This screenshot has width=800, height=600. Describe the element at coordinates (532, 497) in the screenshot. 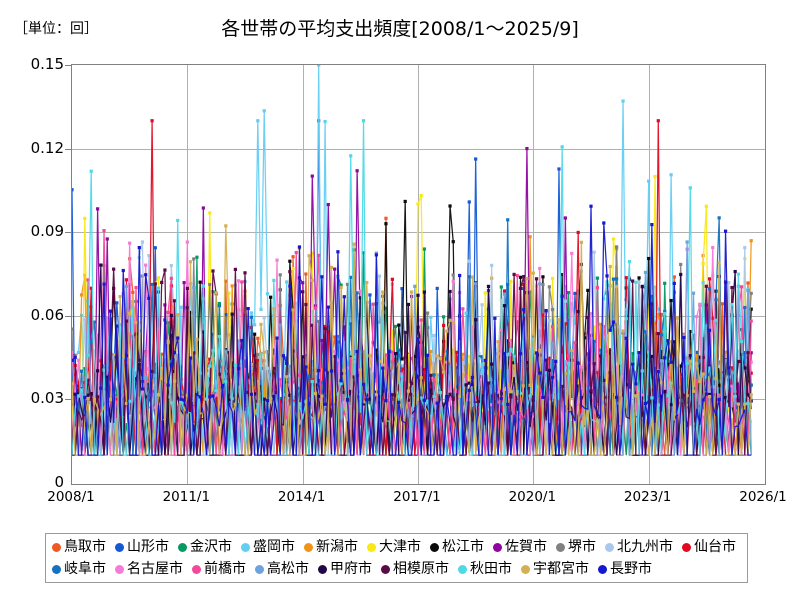

I see `x-axis-tick-label: 2020/1` at that location.